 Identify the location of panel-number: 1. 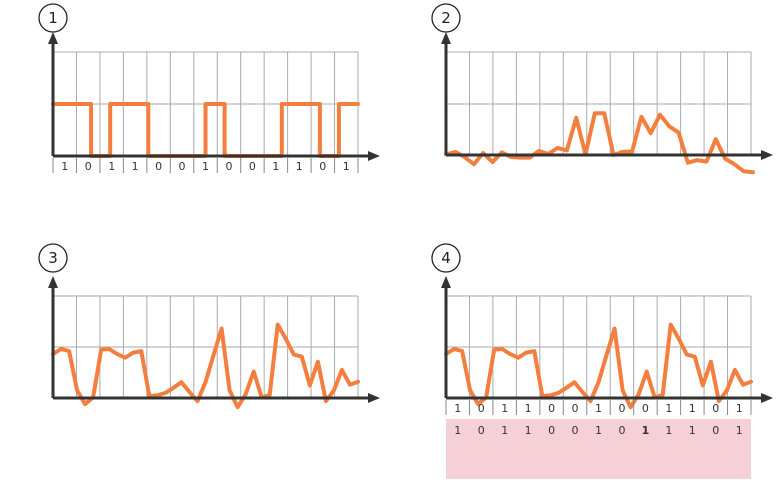
(53, 18).